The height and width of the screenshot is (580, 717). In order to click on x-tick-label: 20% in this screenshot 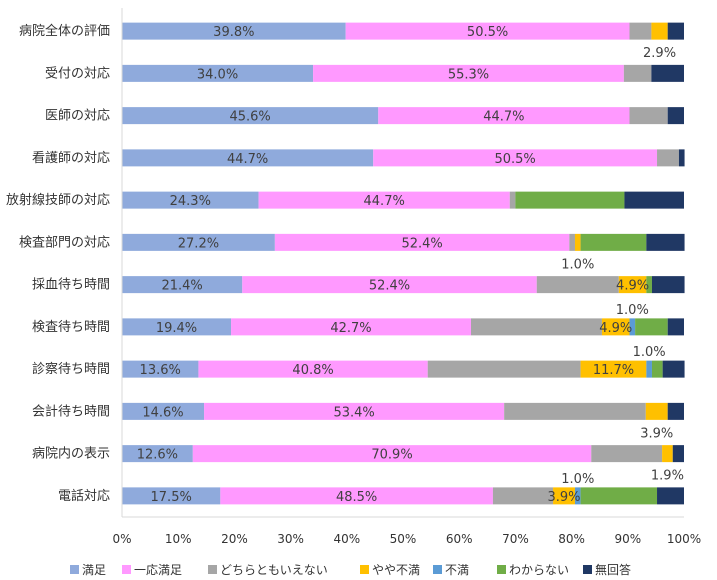, I will do `click(234, 539)`.